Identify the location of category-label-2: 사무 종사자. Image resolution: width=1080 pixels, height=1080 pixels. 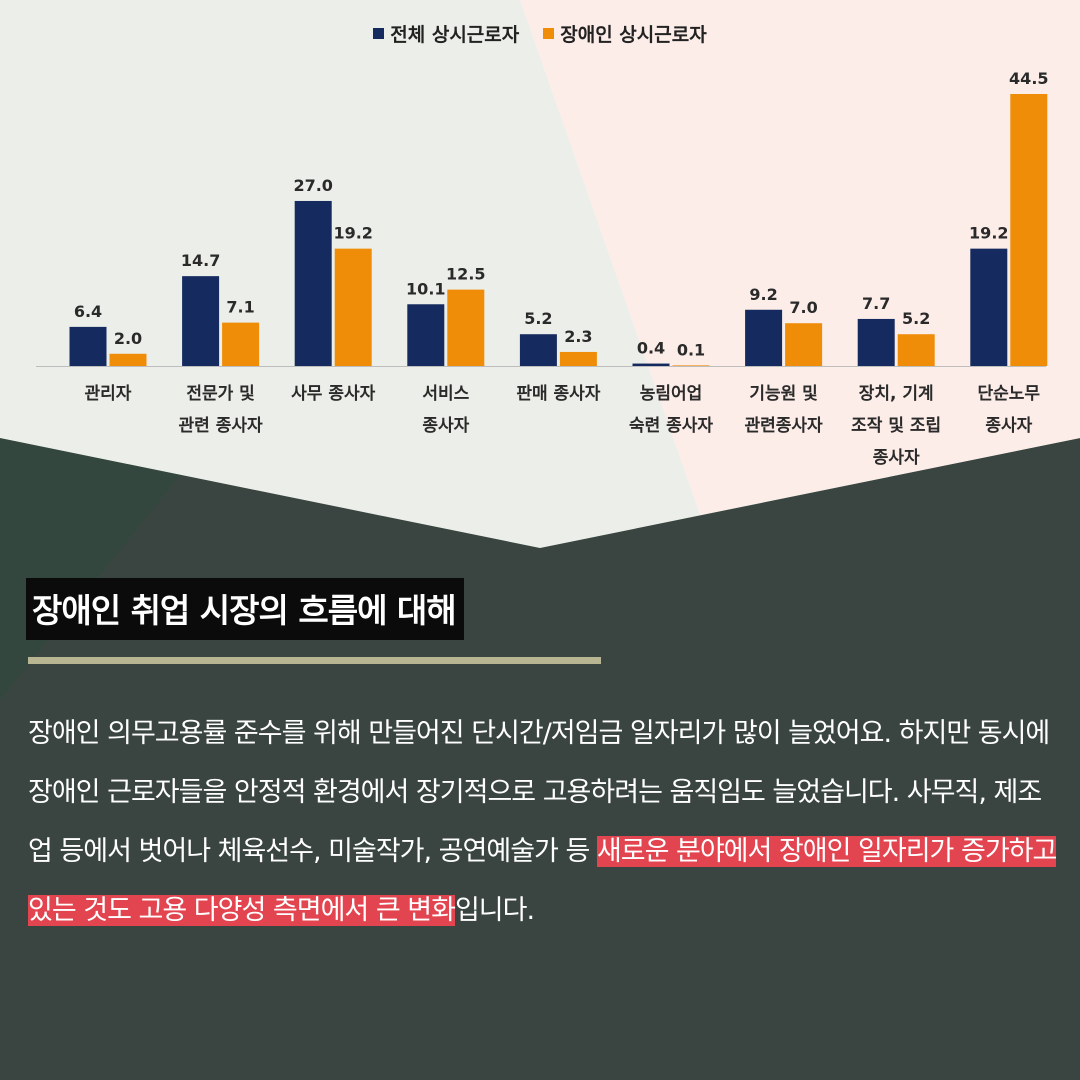
(333, 394).